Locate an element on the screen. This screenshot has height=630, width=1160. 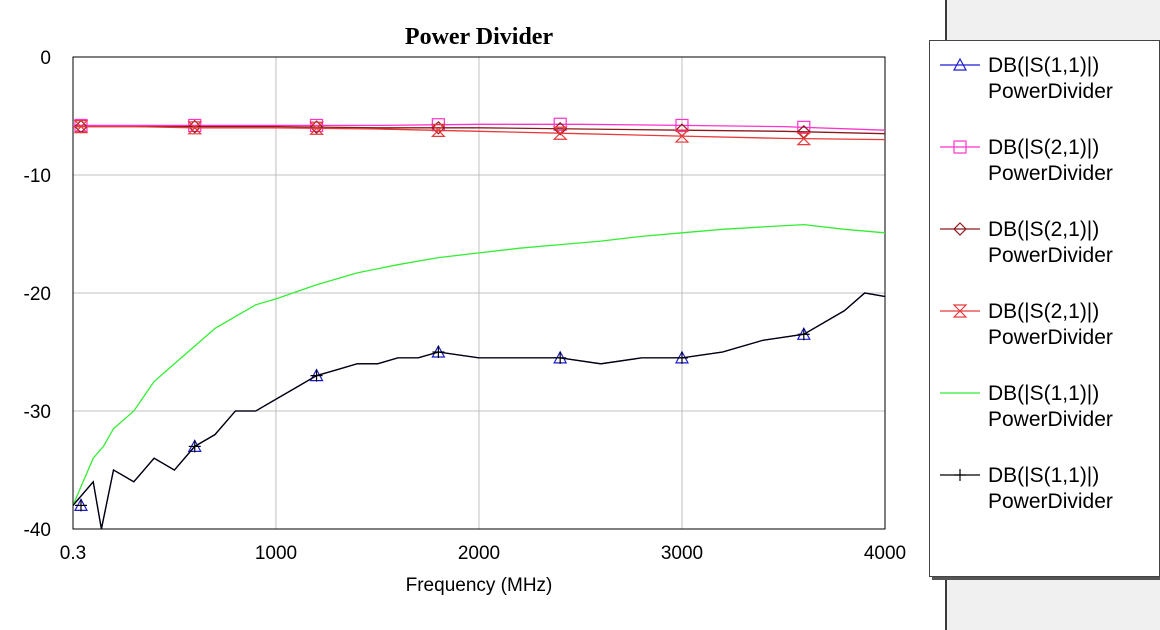
y-tick-label: 0 is located at coordinates (45, 58).